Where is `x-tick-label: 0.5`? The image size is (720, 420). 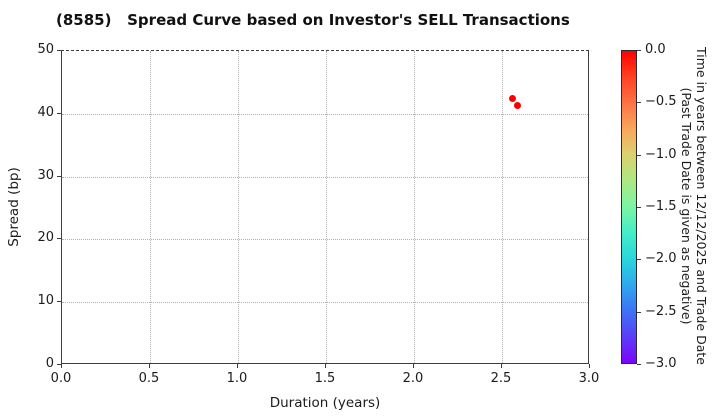 x-tick-label: 0.5 is located at coordinates (149, 378).